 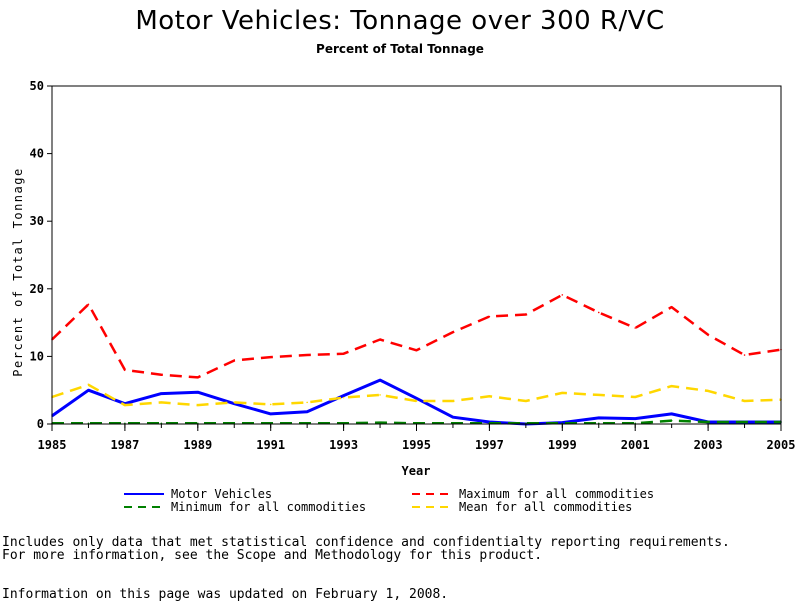 I want to click on x-tick-label: 1991, so click(x=270, y=445).